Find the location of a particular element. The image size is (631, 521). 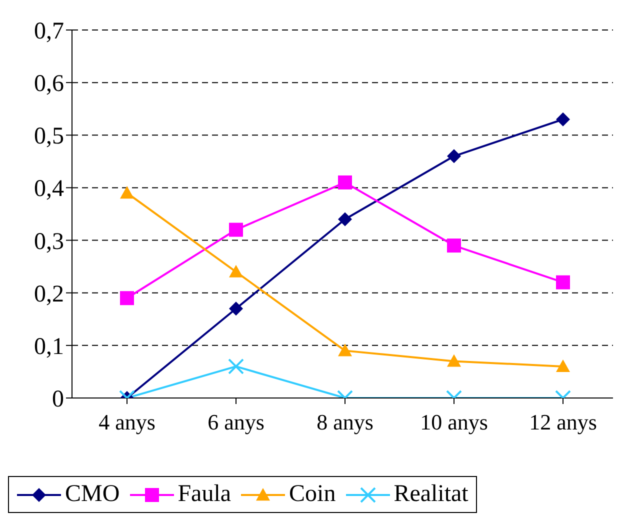

legend-label: Coin is located at coordinates (312, 494).